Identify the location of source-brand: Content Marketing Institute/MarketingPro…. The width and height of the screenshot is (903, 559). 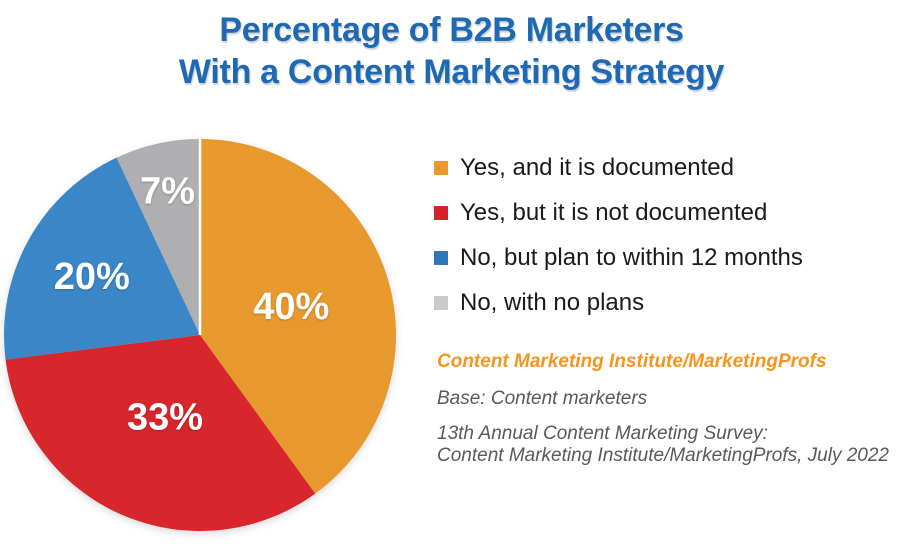
(632, 361).